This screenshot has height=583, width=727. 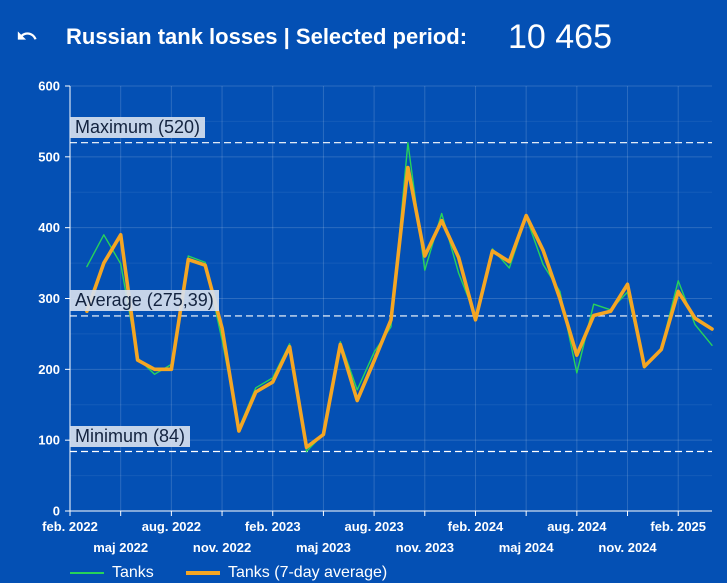 I want to click on y-tick-label: 500, so click(x=49, y=156).